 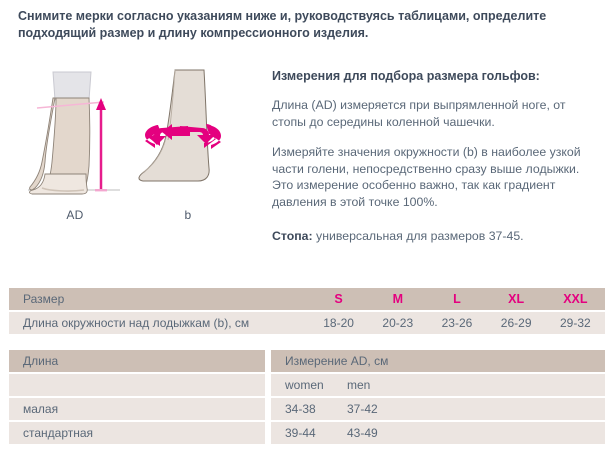 I want to click on size-header-xl: XL, so click(x=516, y=299).